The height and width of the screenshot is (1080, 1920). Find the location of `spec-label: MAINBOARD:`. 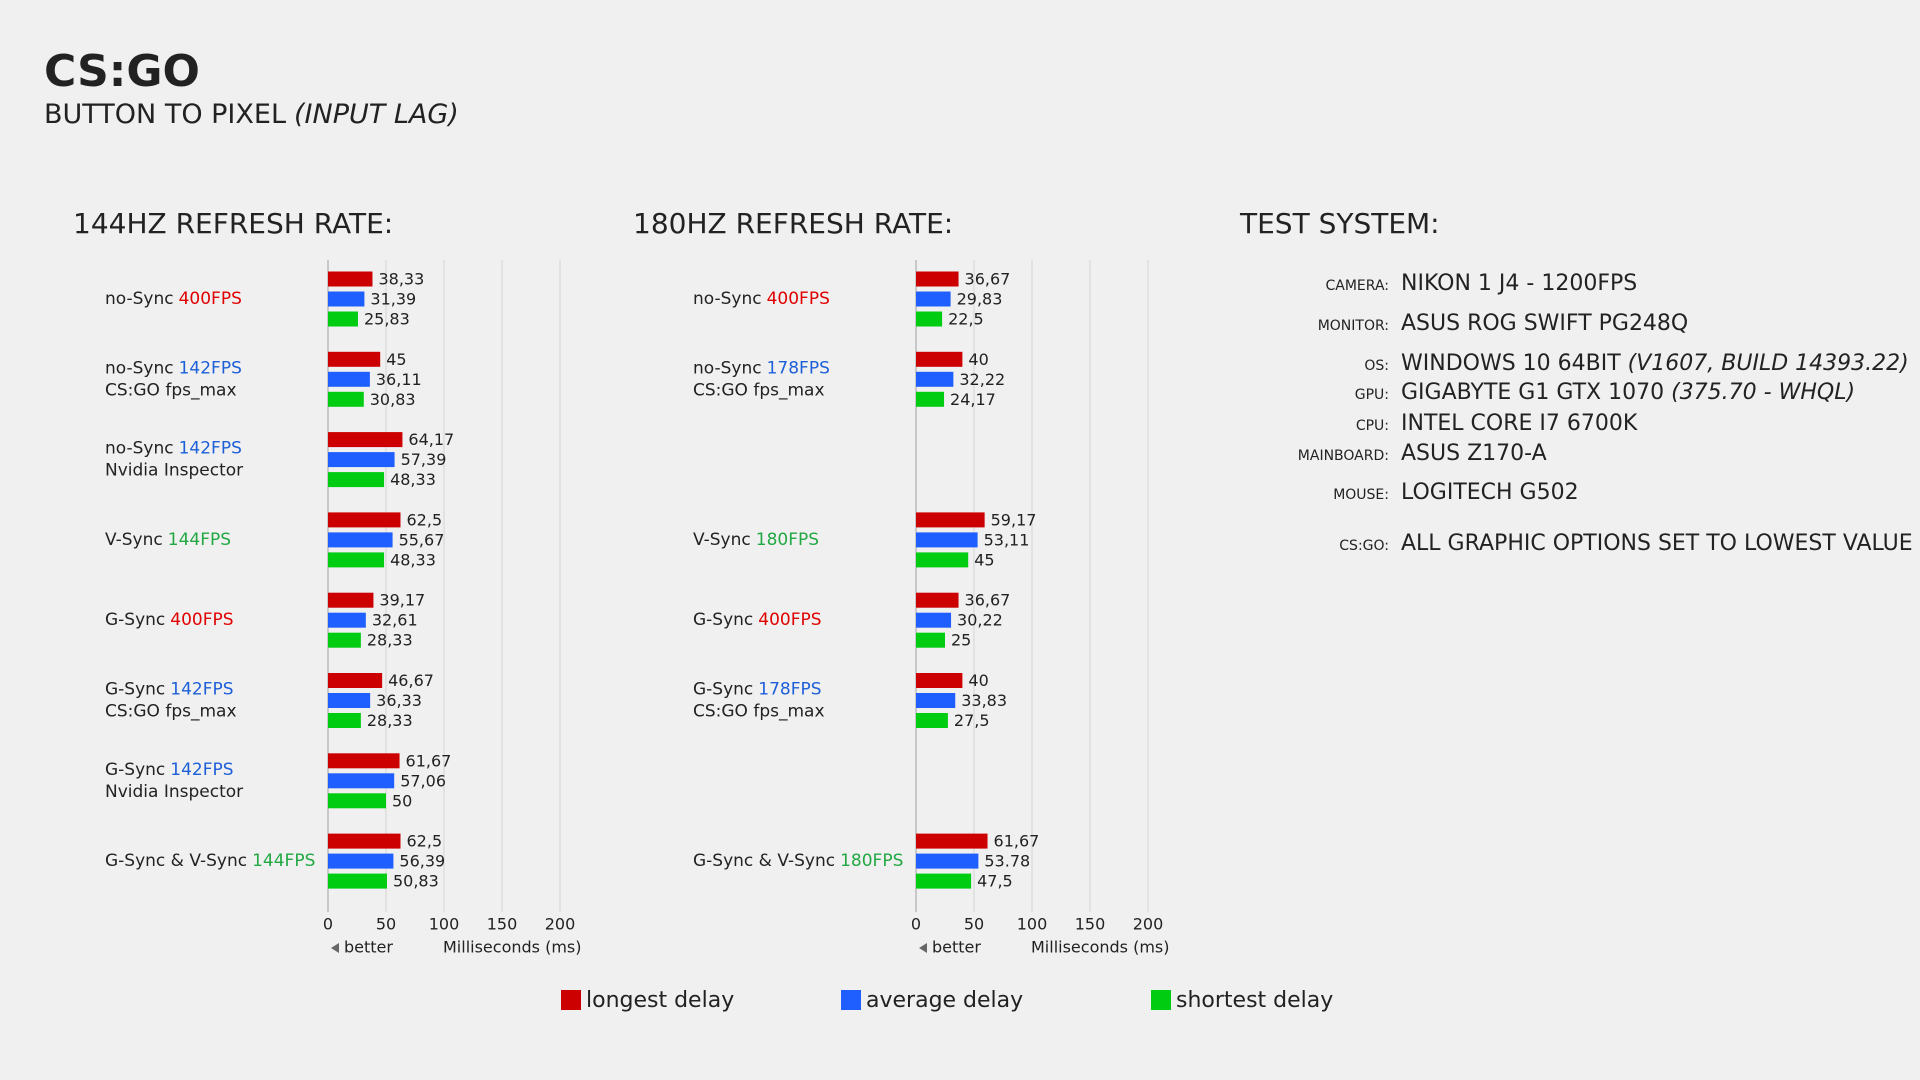

spec-label: MAINBOARD: is located at coordinates (1343, 456).